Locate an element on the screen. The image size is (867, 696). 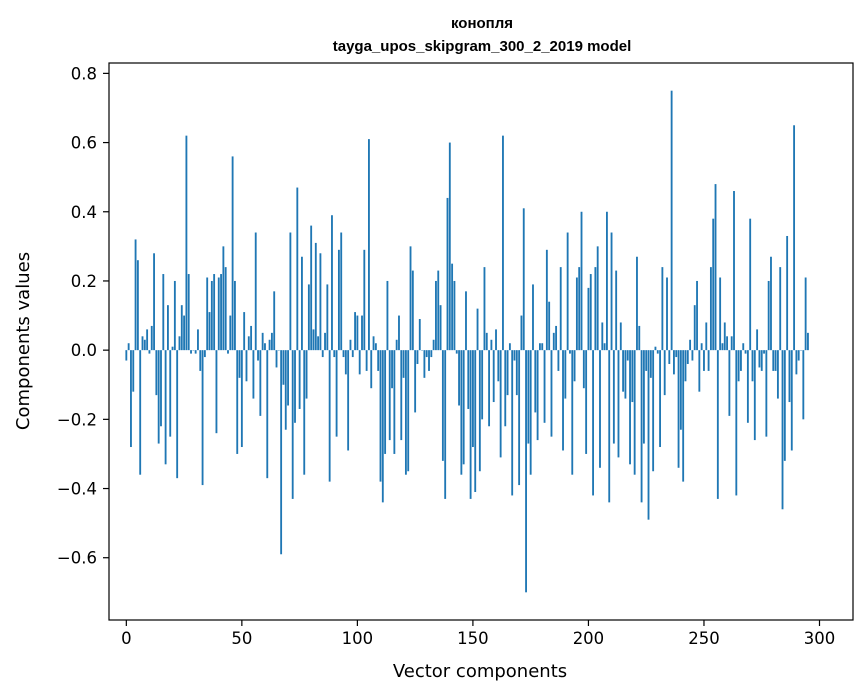
x-axis: 0 50 100 150 200 250 300 is located at coordinates (478, 634).